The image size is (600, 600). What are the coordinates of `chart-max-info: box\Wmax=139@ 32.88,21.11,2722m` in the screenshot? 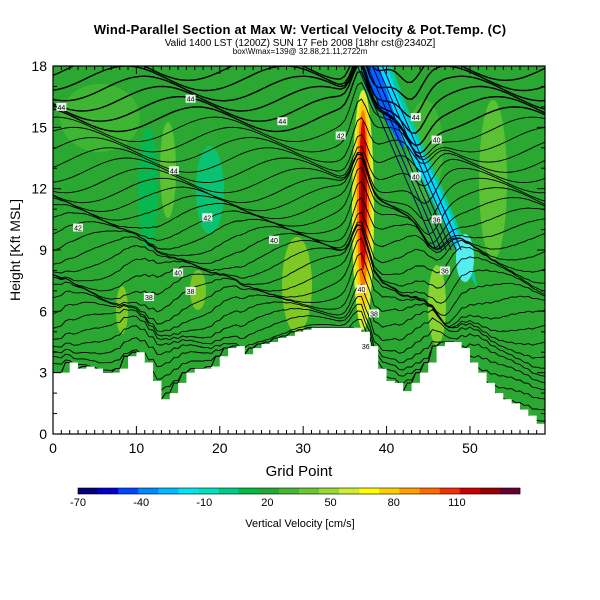 It's located at (300, 51).